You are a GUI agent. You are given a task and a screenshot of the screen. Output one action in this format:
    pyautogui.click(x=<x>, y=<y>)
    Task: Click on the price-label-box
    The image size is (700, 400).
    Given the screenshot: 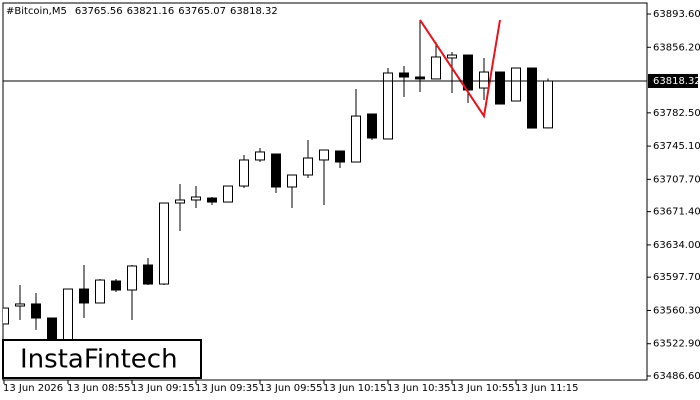 What is the action you would take?
    pyautogui.click(x=673, y=80)
    